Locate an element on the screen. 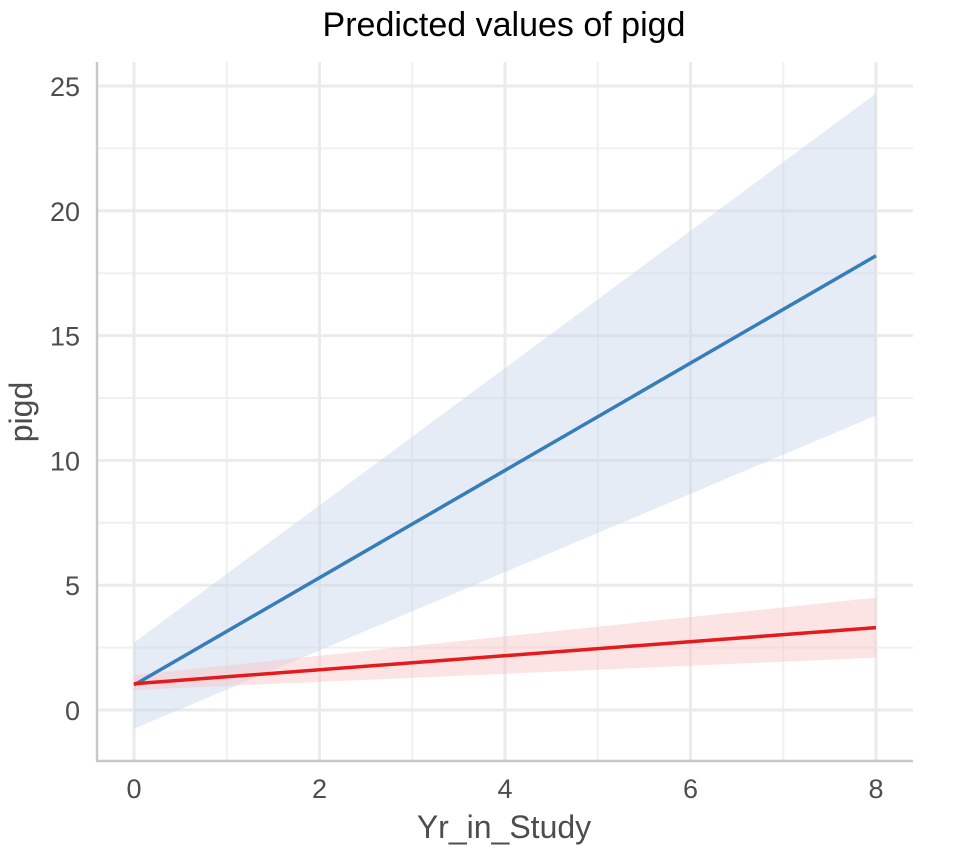 The width and height of the screenshot is (958, 854). x-tick-labels: 0 2 4 6 8 is located at coordinates (504, 789).